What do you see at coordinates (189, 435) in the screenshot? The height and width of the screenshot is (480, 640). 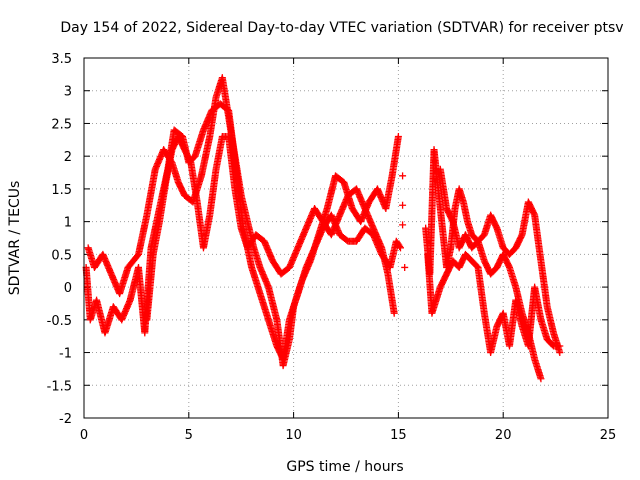 I see `x-tick-label: 5` at bounding box center [189, 435].